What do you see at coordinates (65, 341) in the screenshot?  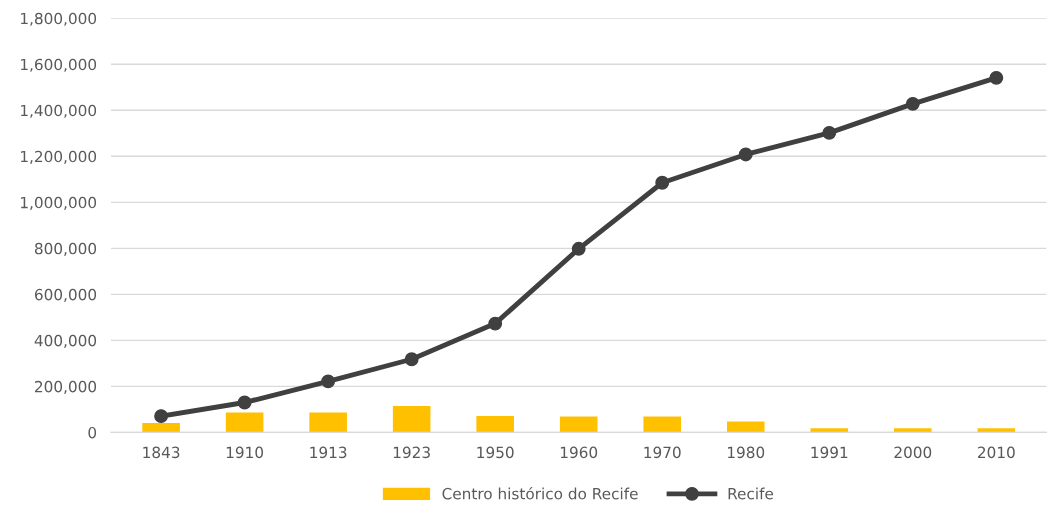 I see `y-tick-label: 400,000` at bounding box center [65, 341].